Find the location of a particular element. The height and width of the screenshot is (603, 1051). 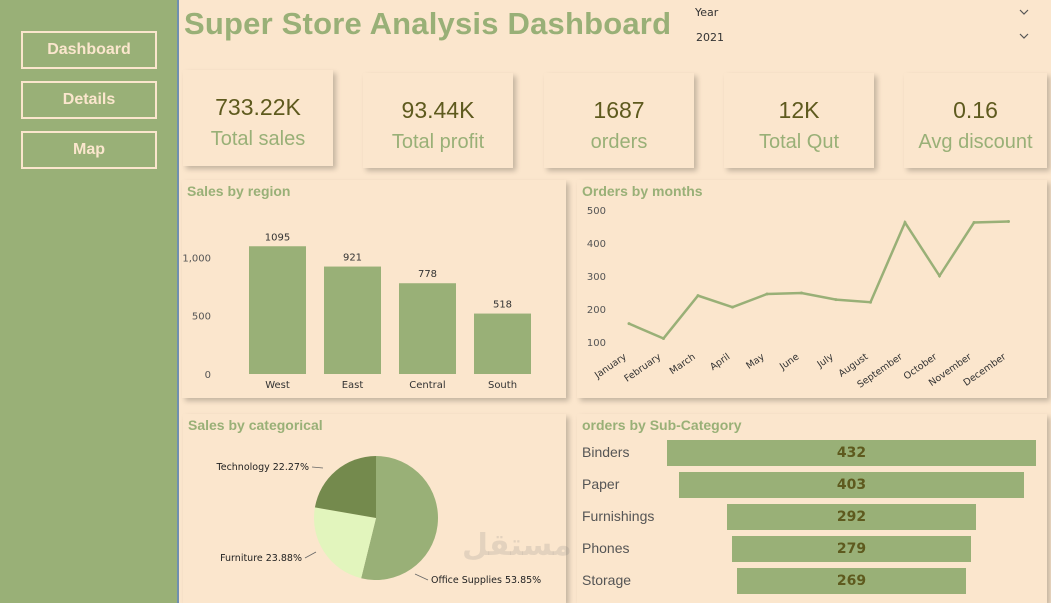

data-label: 1095 is located at coordinates (277, 237).